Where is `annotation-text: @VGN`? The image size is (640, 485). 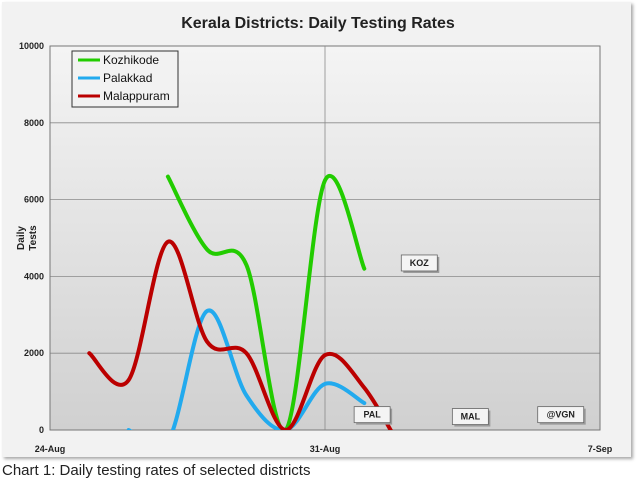 annotation-text: @VGN is located at coordinates (561, 415).